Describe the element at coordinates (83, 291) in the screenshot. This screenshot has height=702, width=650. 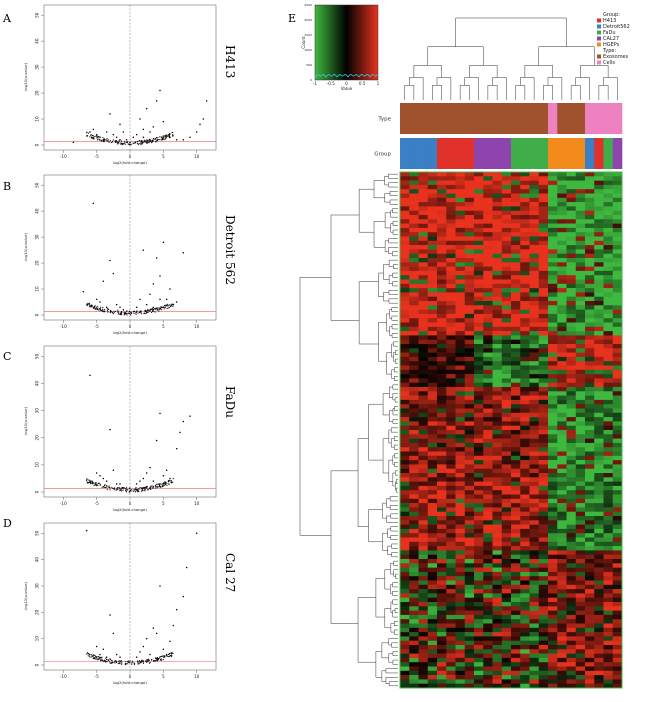
I see `data-point` at that location.